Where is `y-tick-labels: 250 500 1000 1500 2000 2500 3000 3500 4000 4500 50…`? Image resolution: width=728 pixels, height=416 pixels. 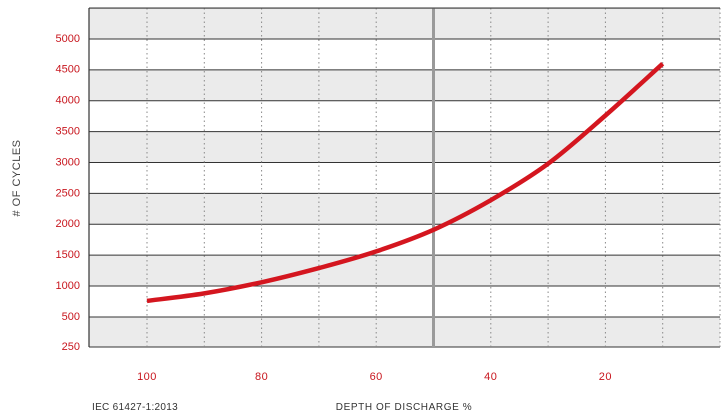
y-tick-labels: 250 500 1000 1500 2000 2500 3000 3500 4000 4500 50… is located at coordinates (68, 193).